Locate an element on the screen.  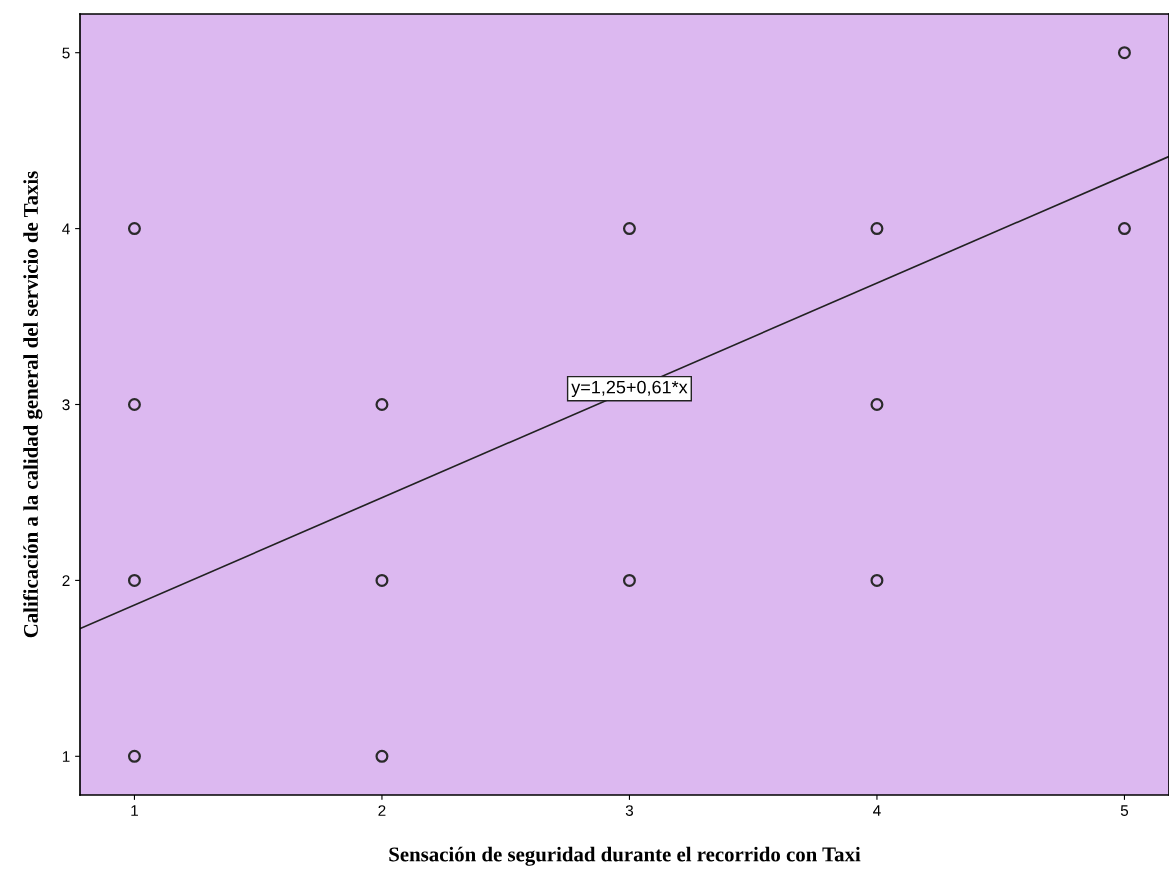
x-tick-label: 1 is located at coordinates (134, 810).